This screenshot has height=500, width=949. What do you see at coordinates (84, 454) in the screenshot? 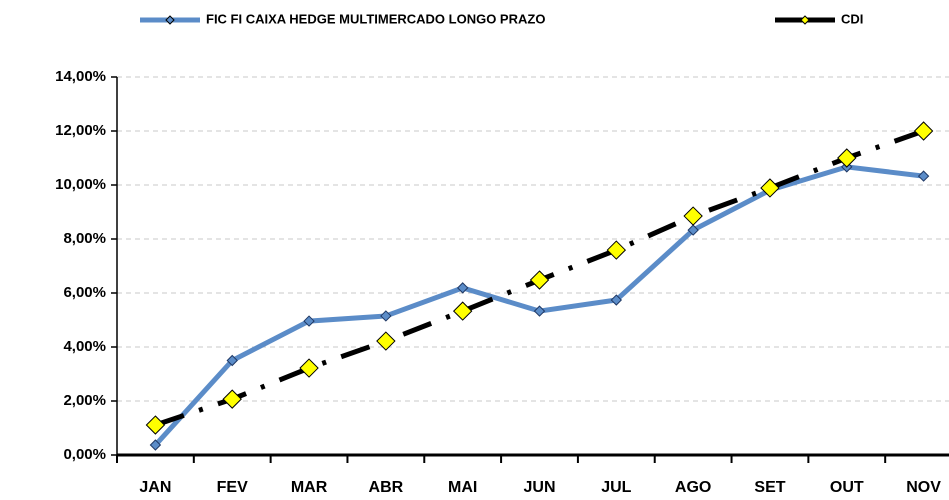
I see `y-tick-label: 0,00%` at bounding box center [84, 454].